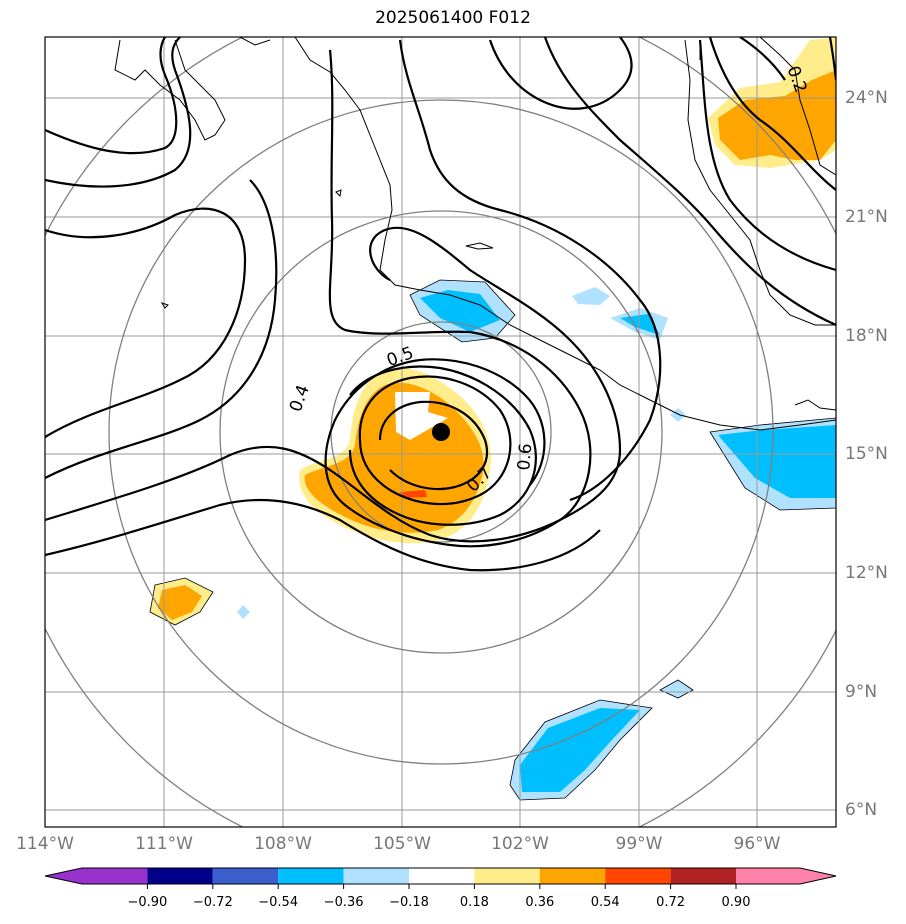 This screenshot has height=924, width=906. I want to click on lat-label: 15°N, so click(866, 454).